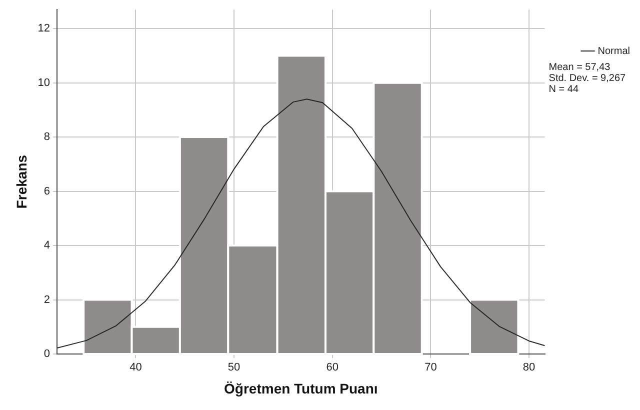 The height and width of the screenshot is (410, 640). Describe the element at coordinates (614, 51) in the screenshot. I see `legend-label: Normal` at that location.